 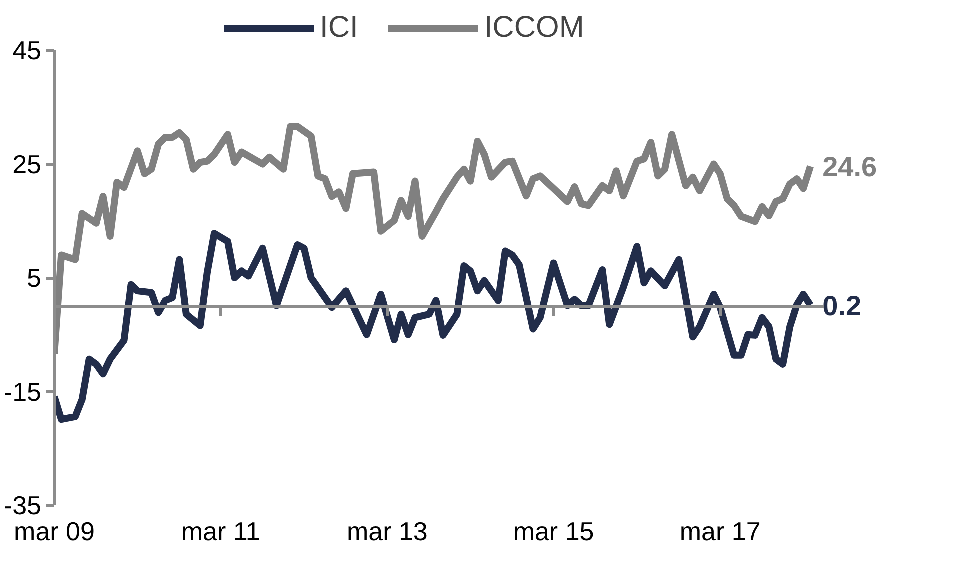 What do you see at coordinates (720, 531) in the screenshot?
I see `x-tick-label: mar 17` at bounding box center [720, 531].